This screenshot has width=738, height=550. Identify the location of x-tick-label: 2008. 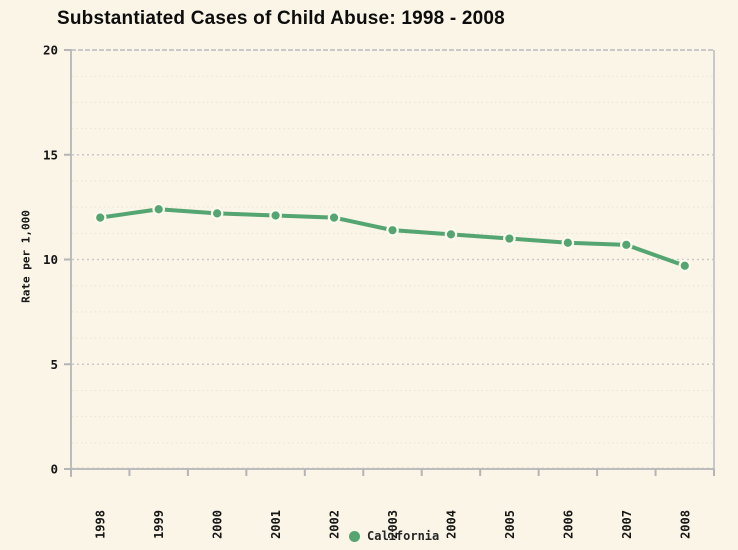
(685, 524).